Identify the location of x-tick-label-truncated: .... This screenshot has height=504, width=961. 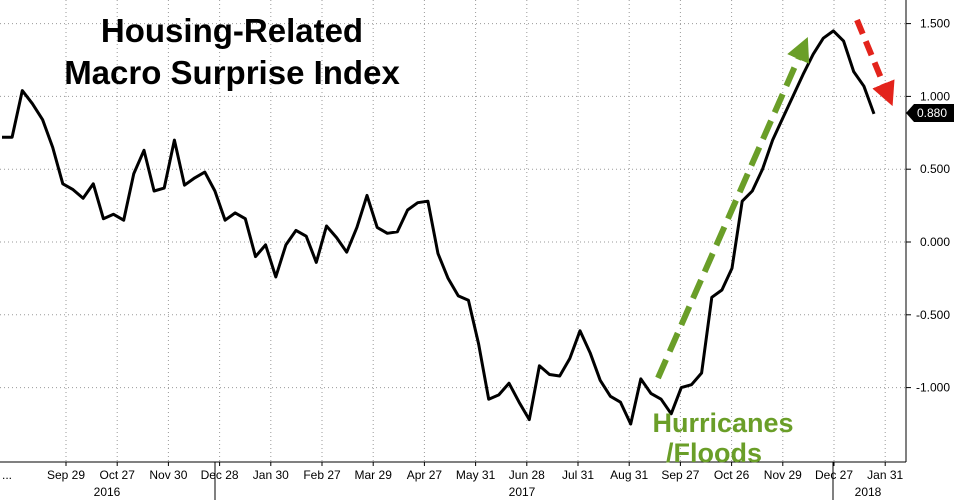
(7, 475).